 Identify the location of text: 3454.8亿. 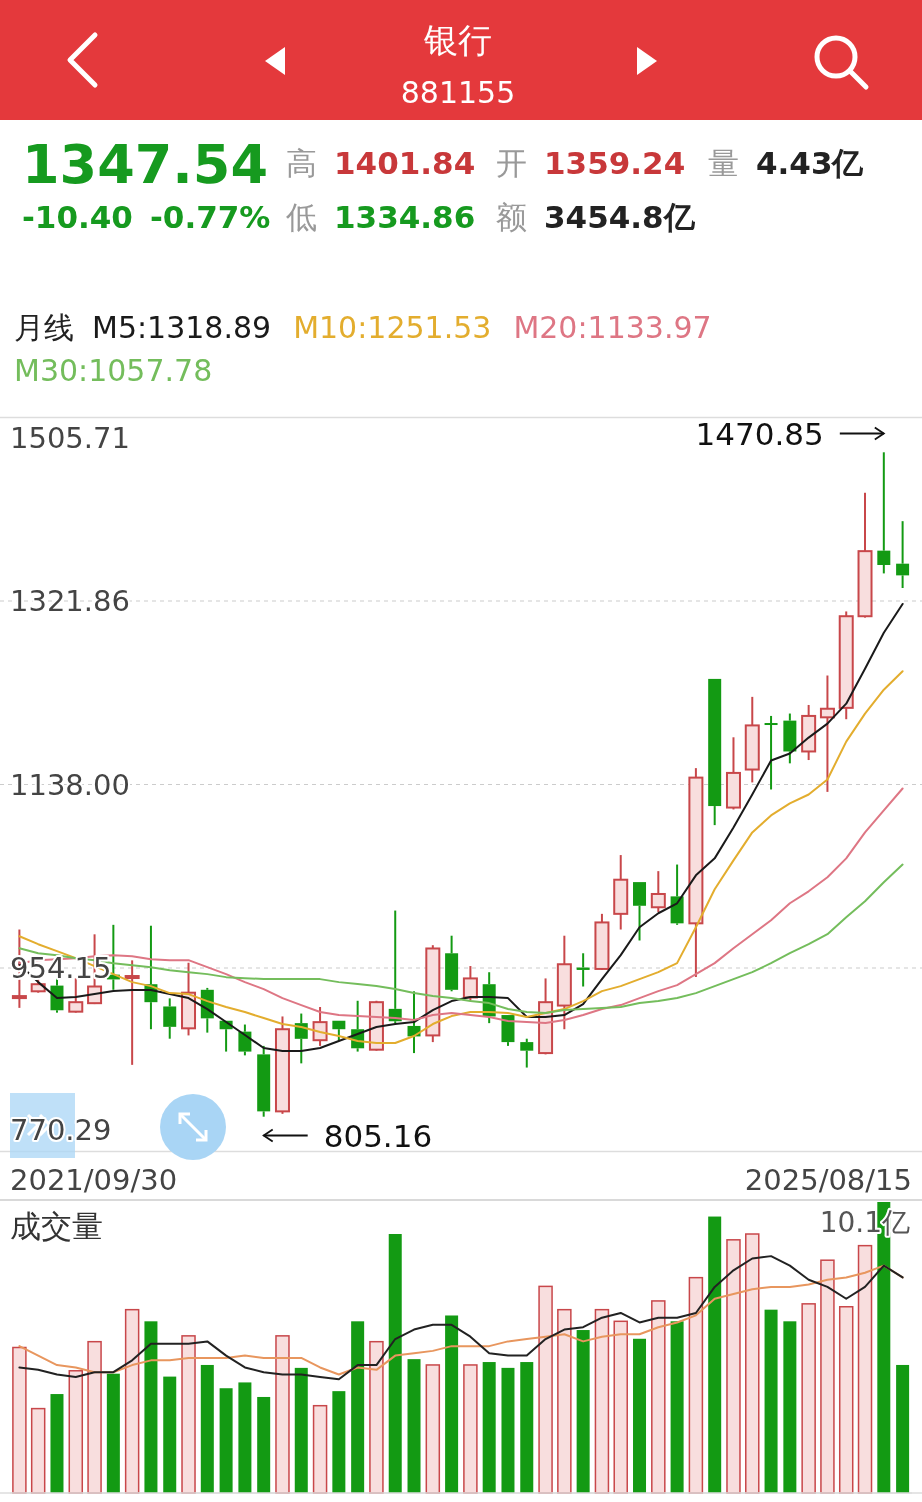
(620, 217).